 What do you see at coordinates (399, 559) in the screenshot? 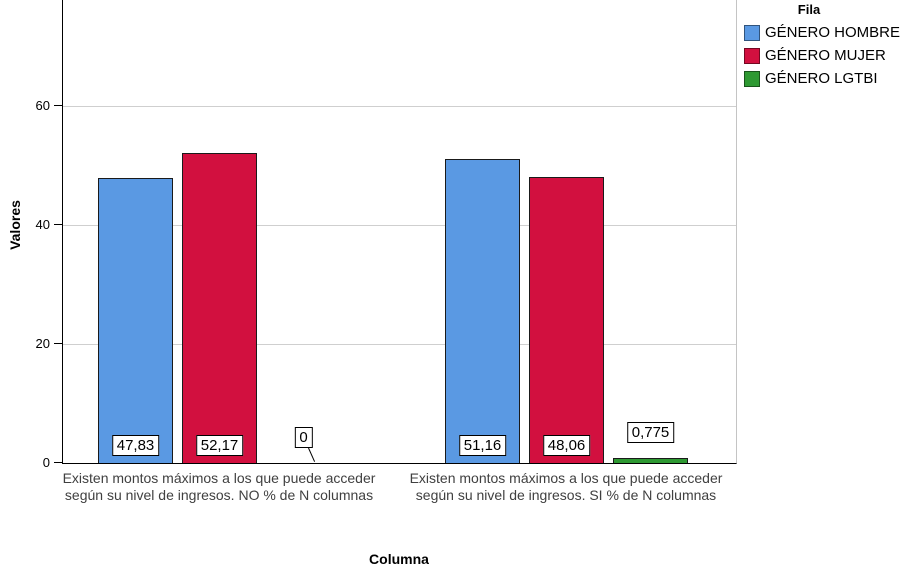
I see `x-axis-title: Columna` at bounding box center [399, 559].